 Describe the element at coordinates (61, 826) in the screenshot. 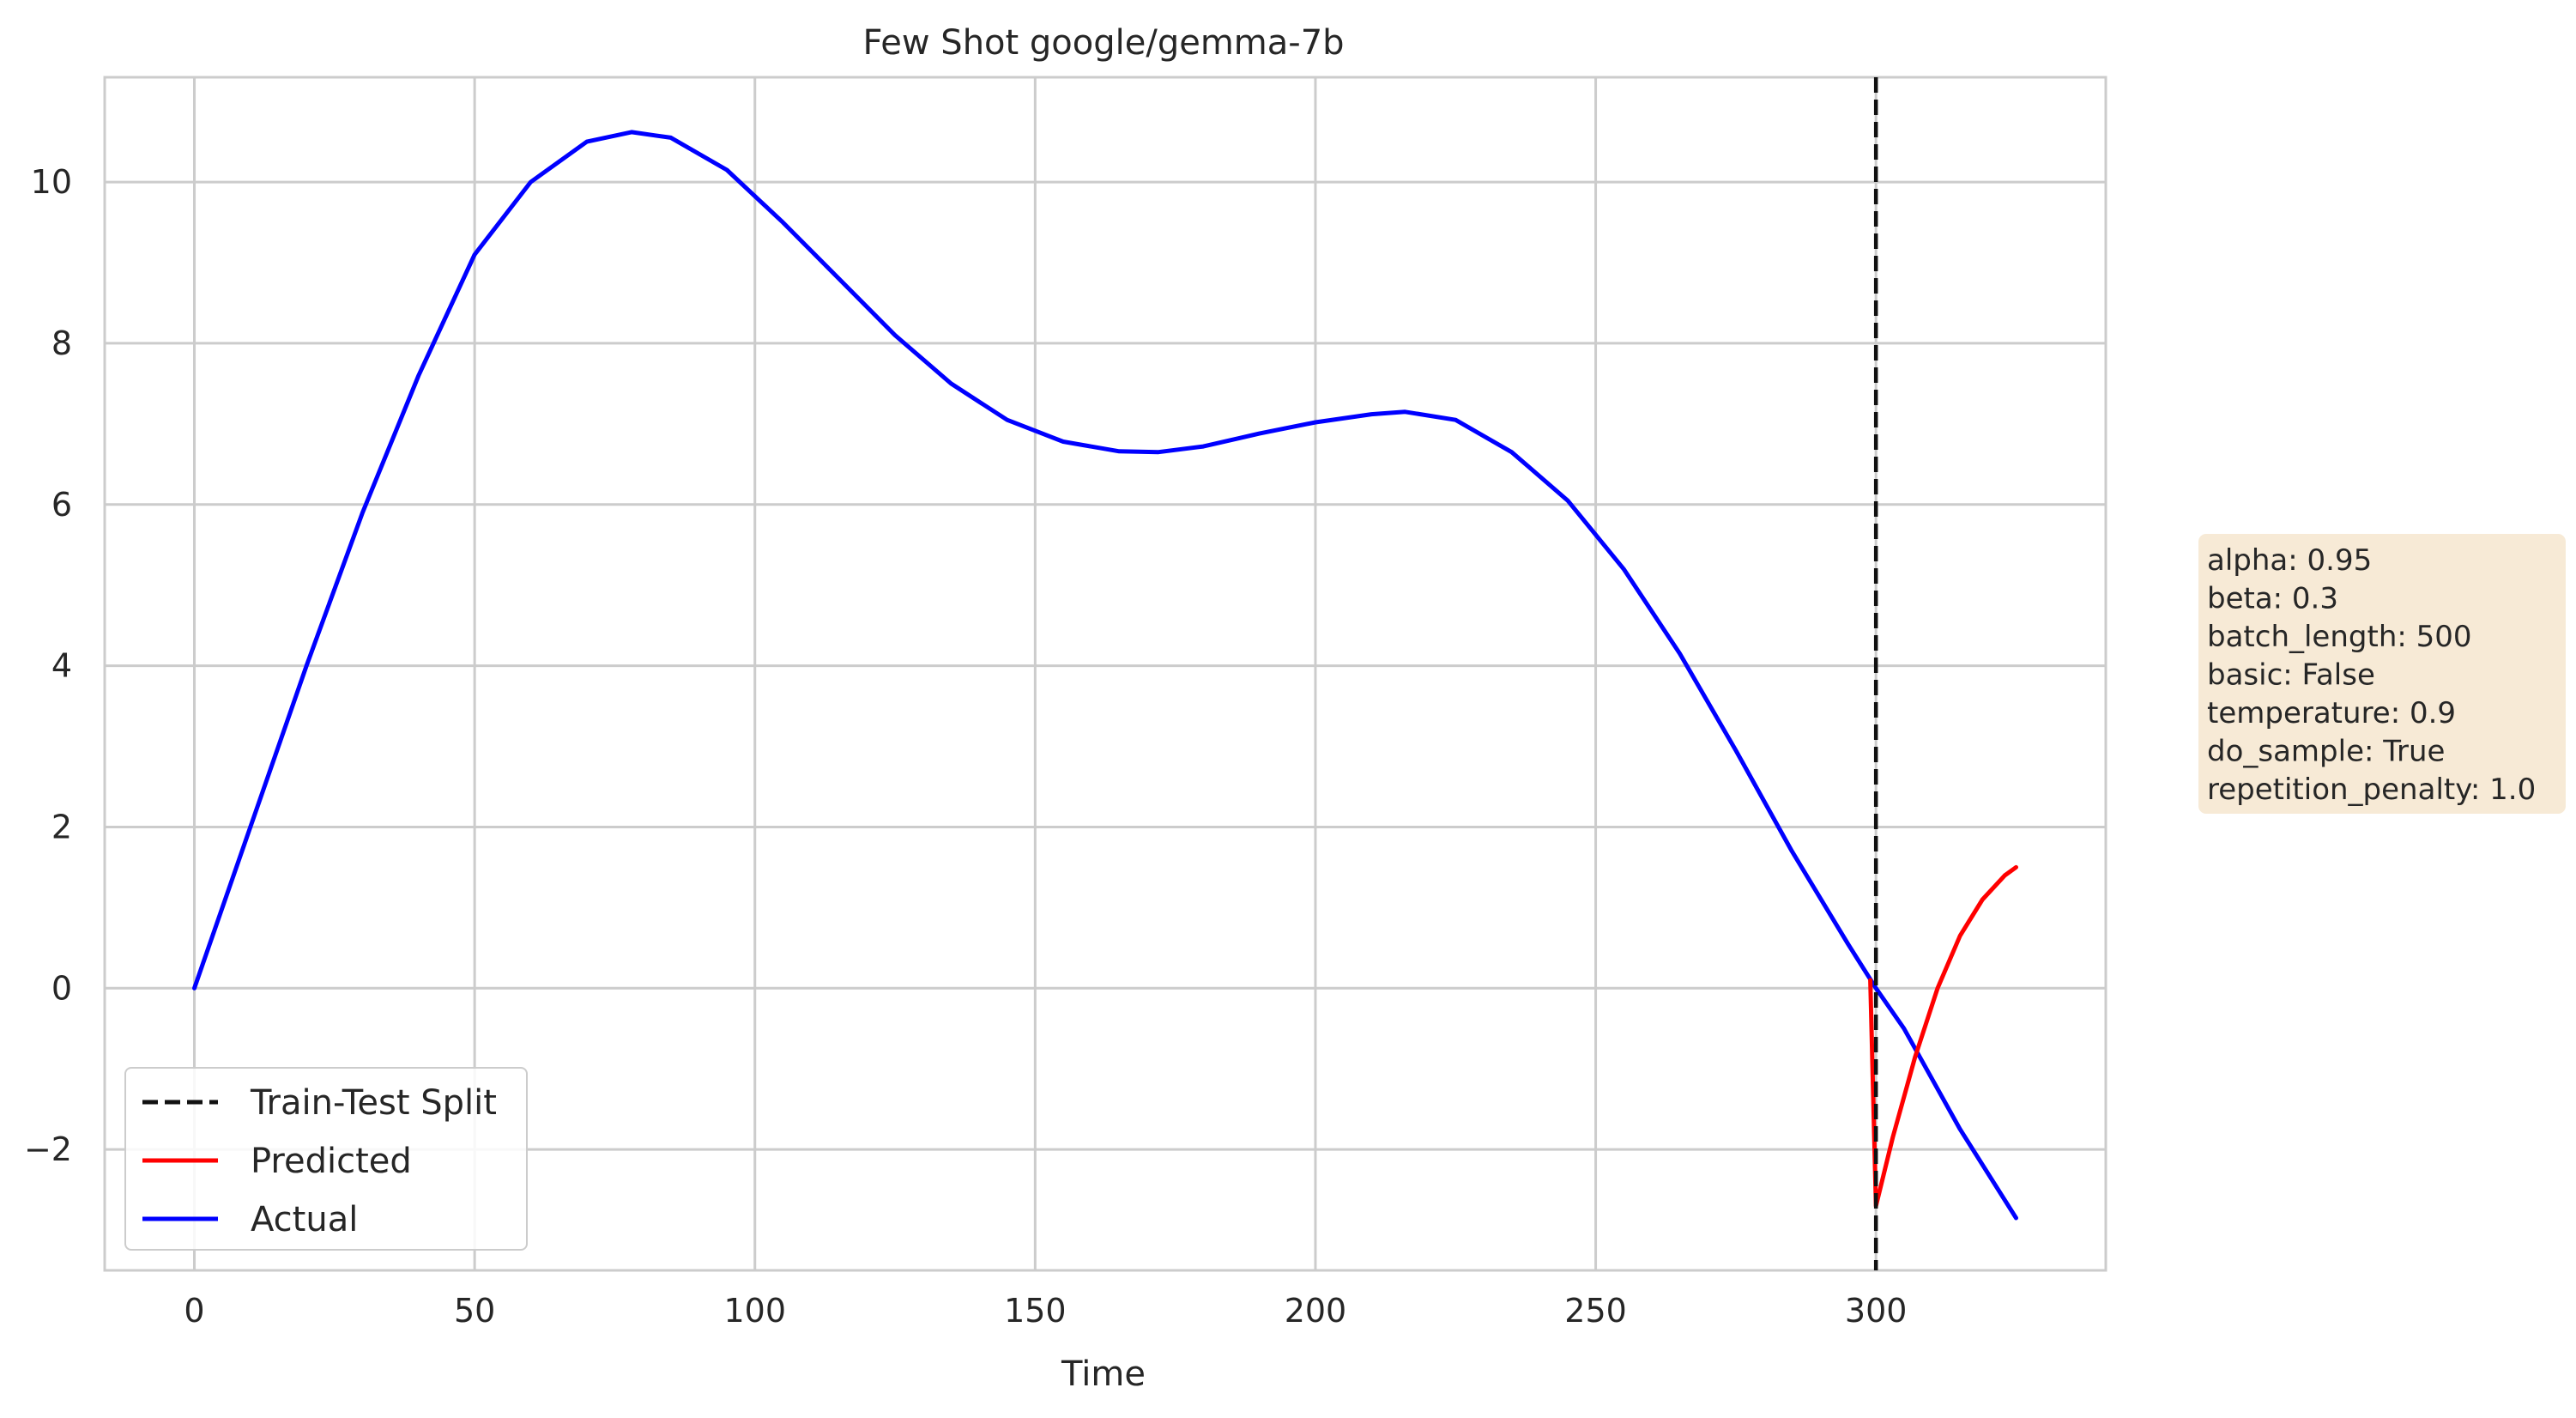

I see `y-tick-label: 2` at that location.